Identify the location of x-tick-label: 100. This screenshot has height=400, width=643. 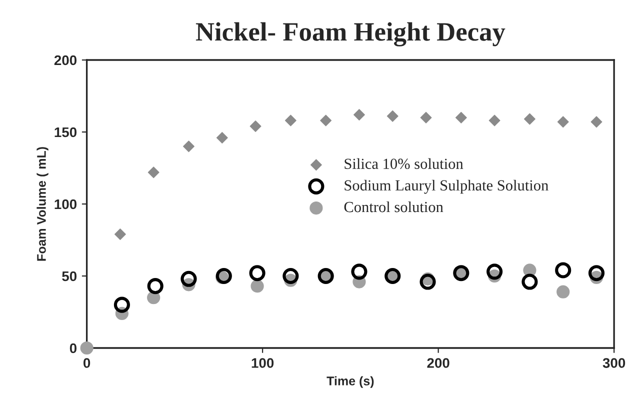
(263, 363).